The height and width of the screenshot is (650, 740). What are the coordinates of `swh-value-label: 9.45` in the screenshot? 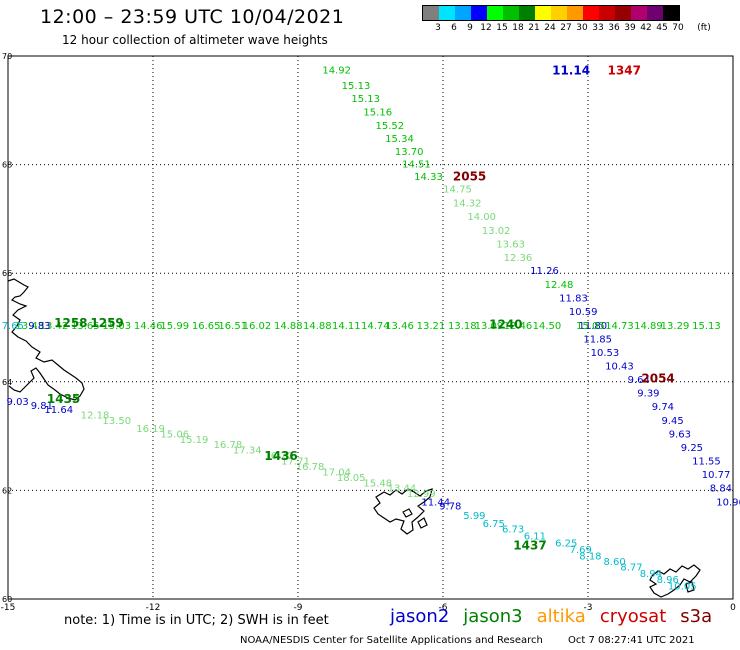 It's located at (672, 421).